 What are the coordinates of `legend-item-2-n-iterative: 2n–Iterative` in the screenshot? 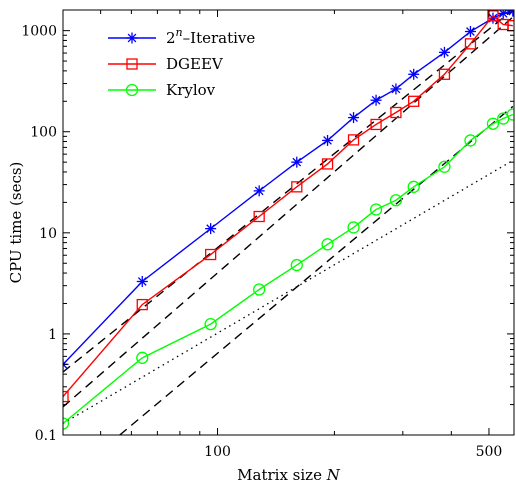 It's located at (181, 36).